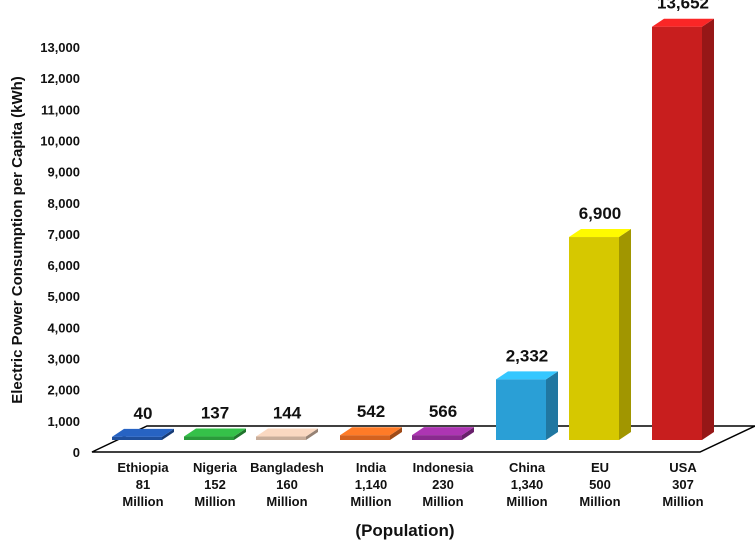  I want to click on y-tick-label: 3,000, so click(63, 359).